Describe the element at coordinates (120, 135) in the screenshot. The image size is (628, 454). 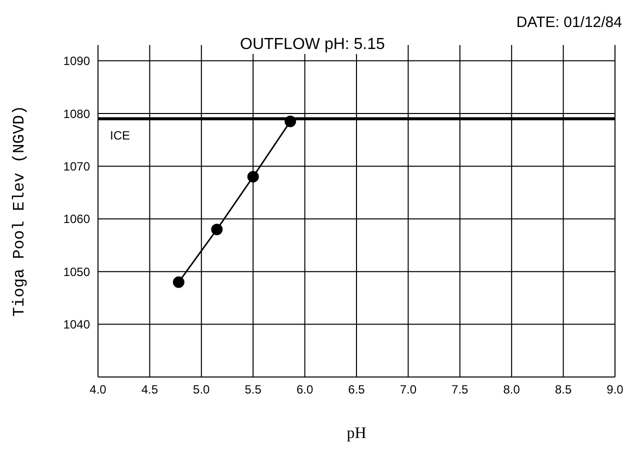
I see `ref-line-label: ICE` at that location.